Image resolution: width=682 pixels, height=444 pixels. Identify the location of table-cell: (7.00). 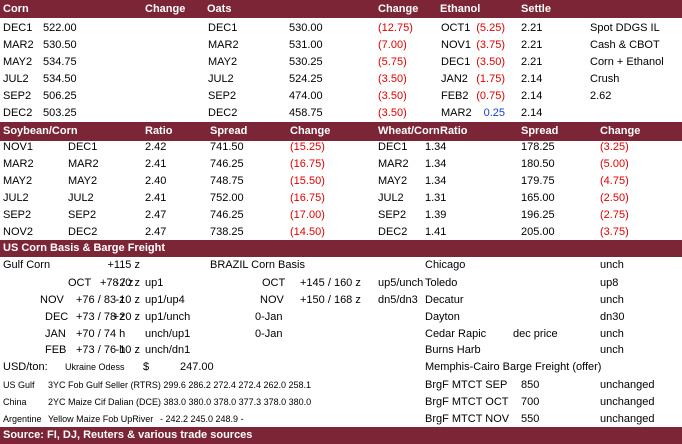
(392, 45).